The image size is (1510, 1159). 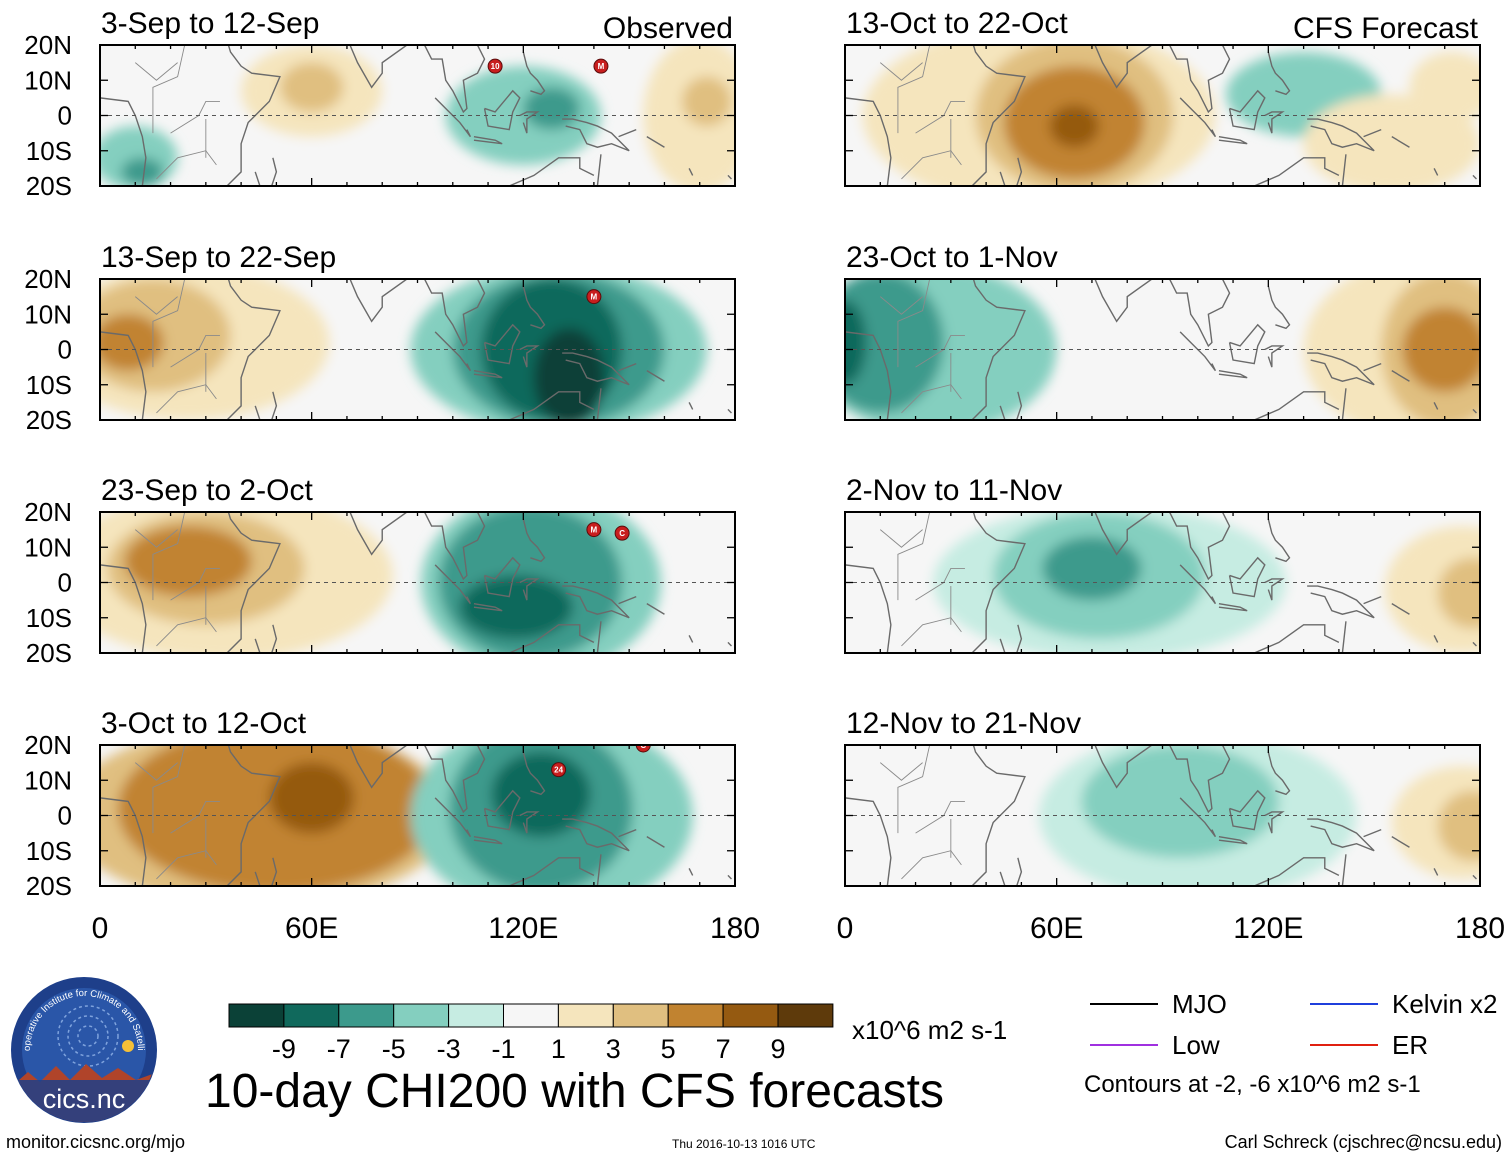 What do you see at coordinates (963, 723) in the screenshot?
I see `panel-title: 12-Nov to 21-Nov` at bounding box center [963, 723].